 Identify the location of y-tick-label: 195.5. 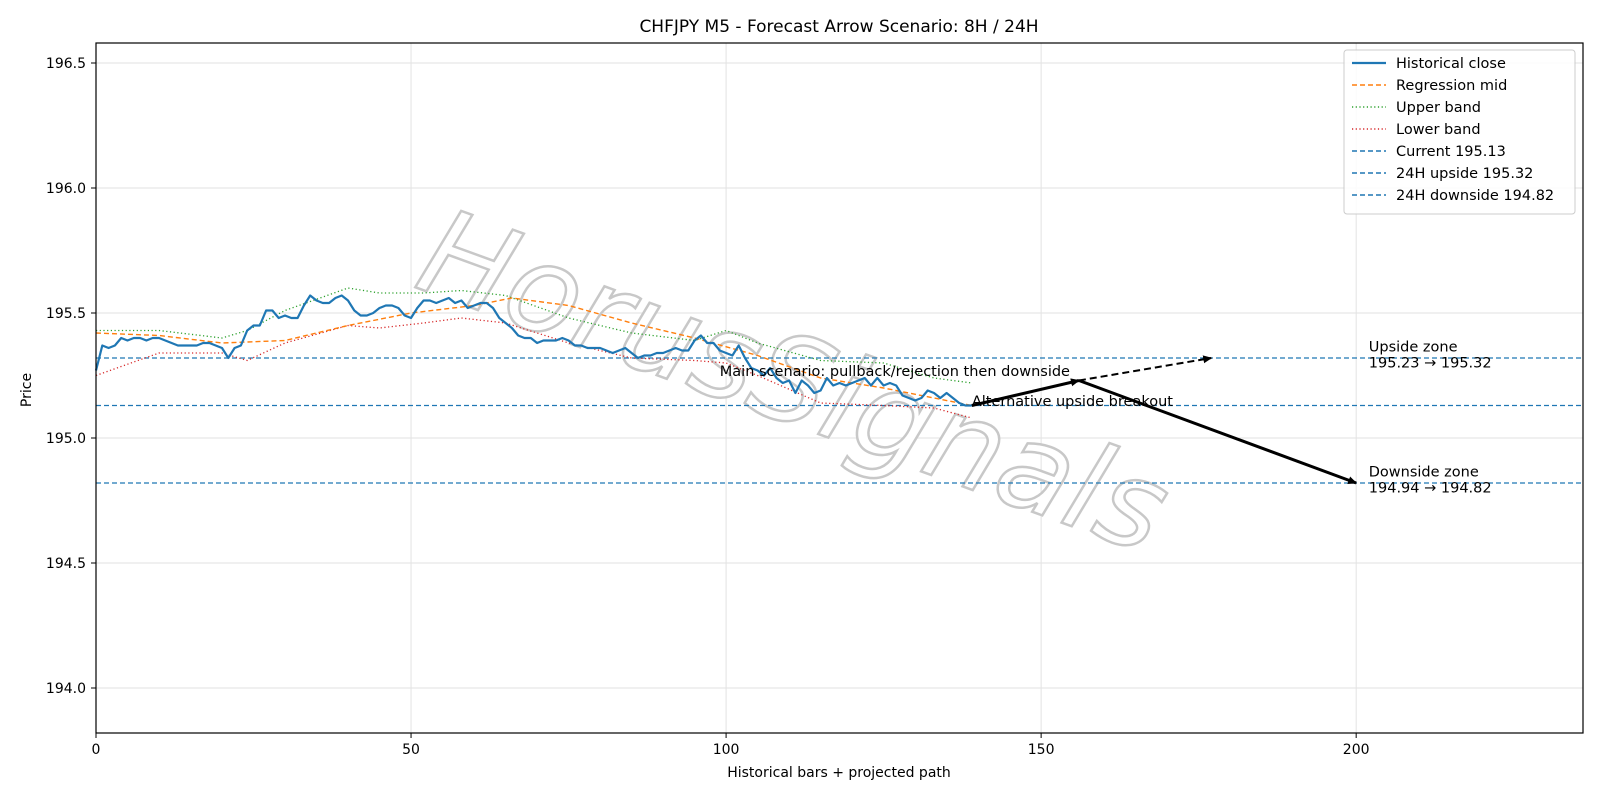
(66, 314).